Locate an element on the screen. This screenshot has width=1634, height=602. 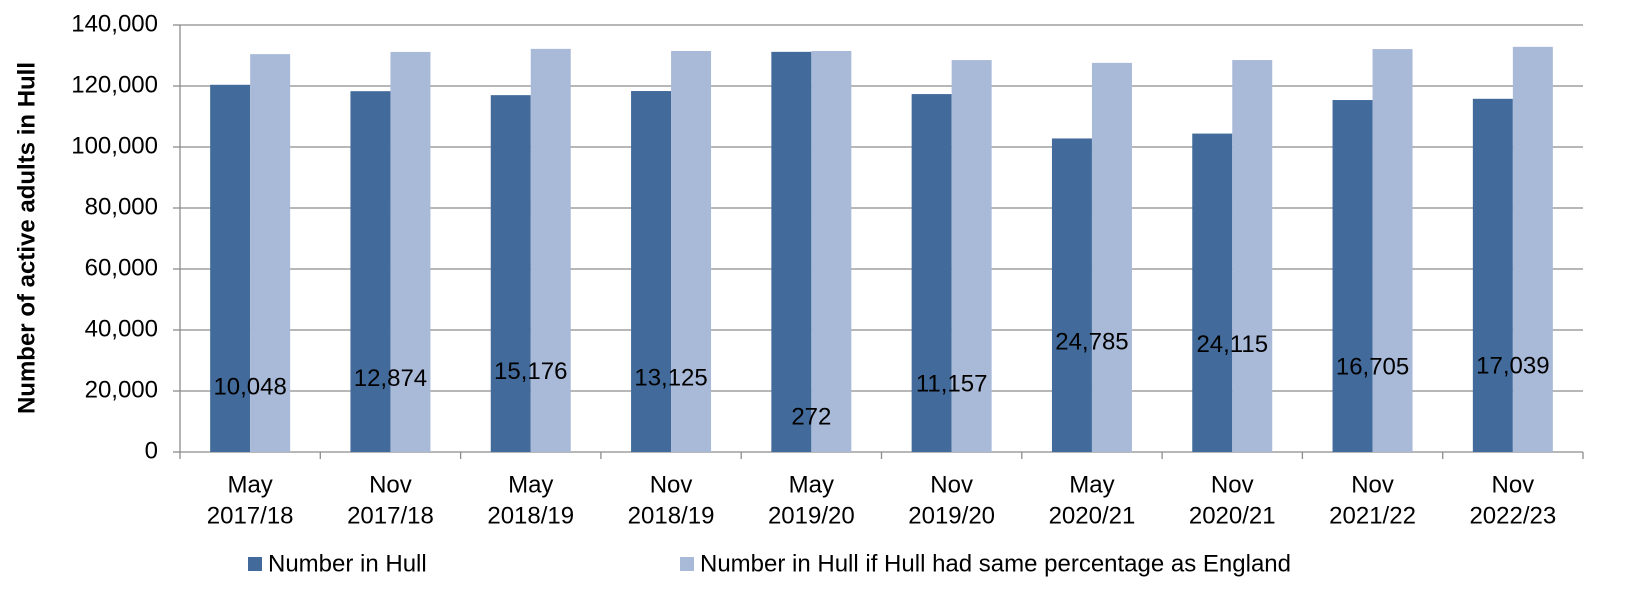
x-tick-label: 2021/22 is located at coordinates (1372, 515).